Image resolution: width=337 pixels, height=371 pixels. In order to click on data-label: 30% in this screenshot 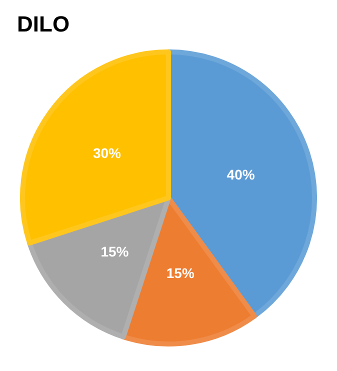, I will do `click(107, 153)`.